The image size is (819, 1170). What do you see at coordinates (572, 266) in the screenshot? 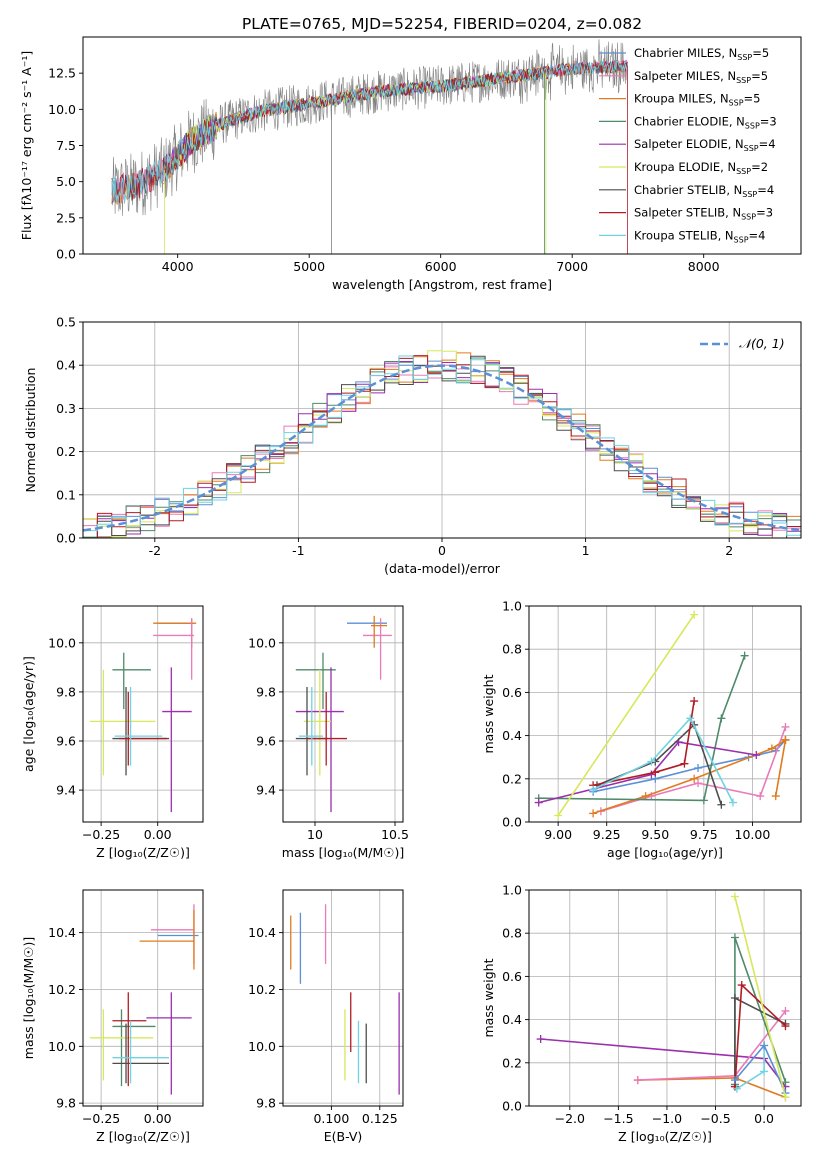
I see `x-tick-label: 7000` at bounding box center [572, 266].